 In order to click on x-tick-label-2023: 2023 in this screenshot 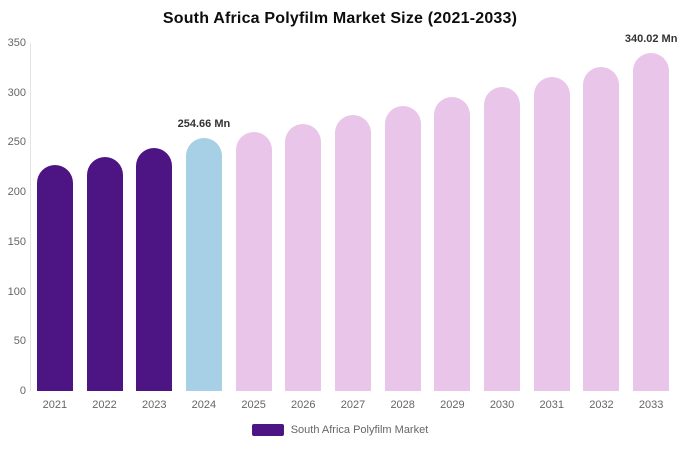, I will do `click(154, 405)`.